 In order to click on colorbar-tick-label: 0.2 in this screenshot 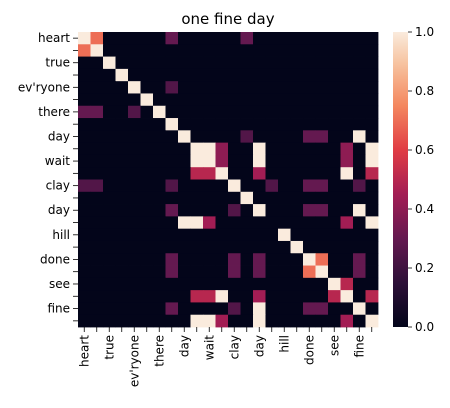, I will do `click(424, 268)`.